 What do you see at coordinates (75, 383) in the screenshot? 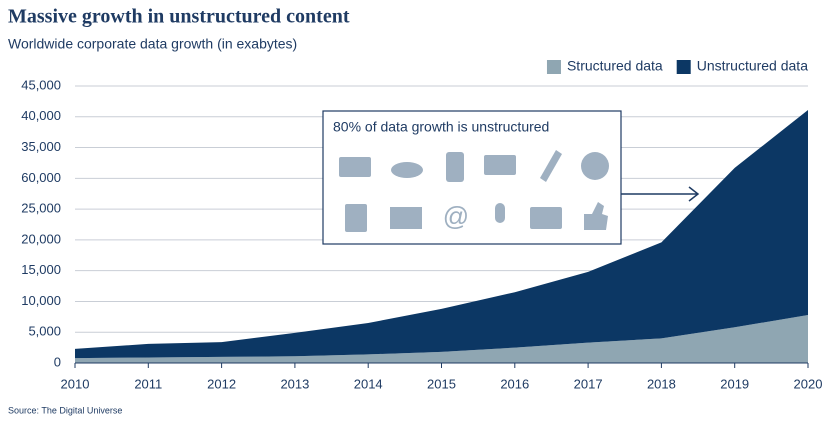
I see `x-tick-label: 2010` at bounding box center [75, 383].